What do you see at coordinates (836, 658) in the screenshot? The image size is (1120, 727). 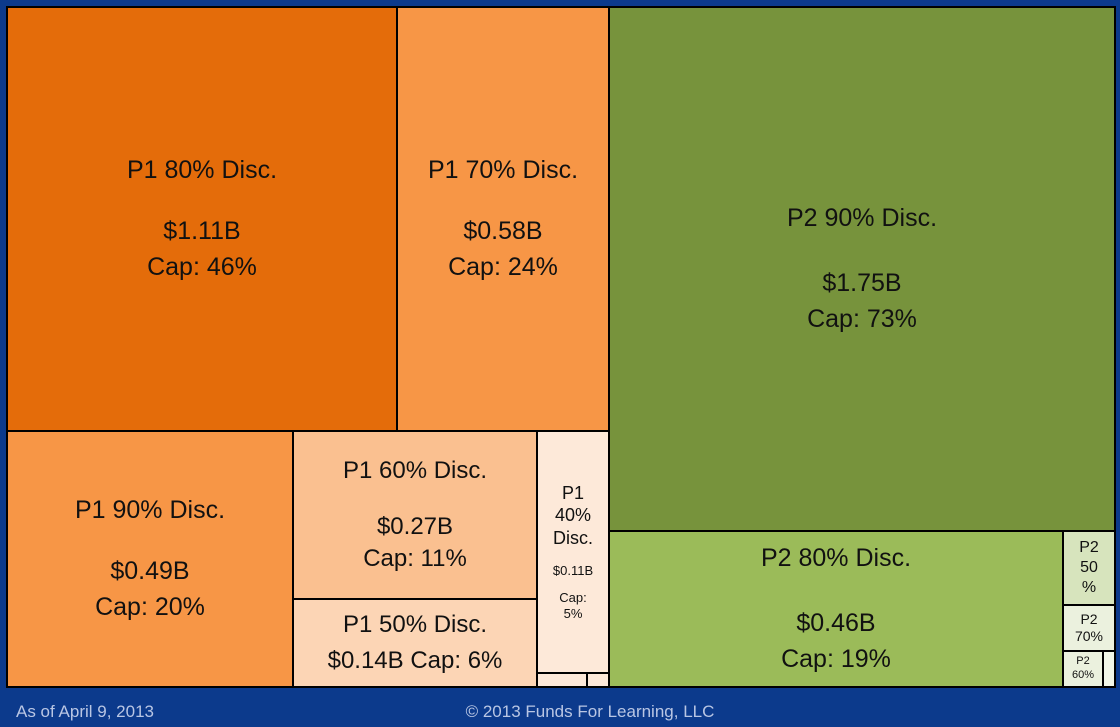 I see `tile-cap: Cap: 19%` at bounding box center [836, 658].